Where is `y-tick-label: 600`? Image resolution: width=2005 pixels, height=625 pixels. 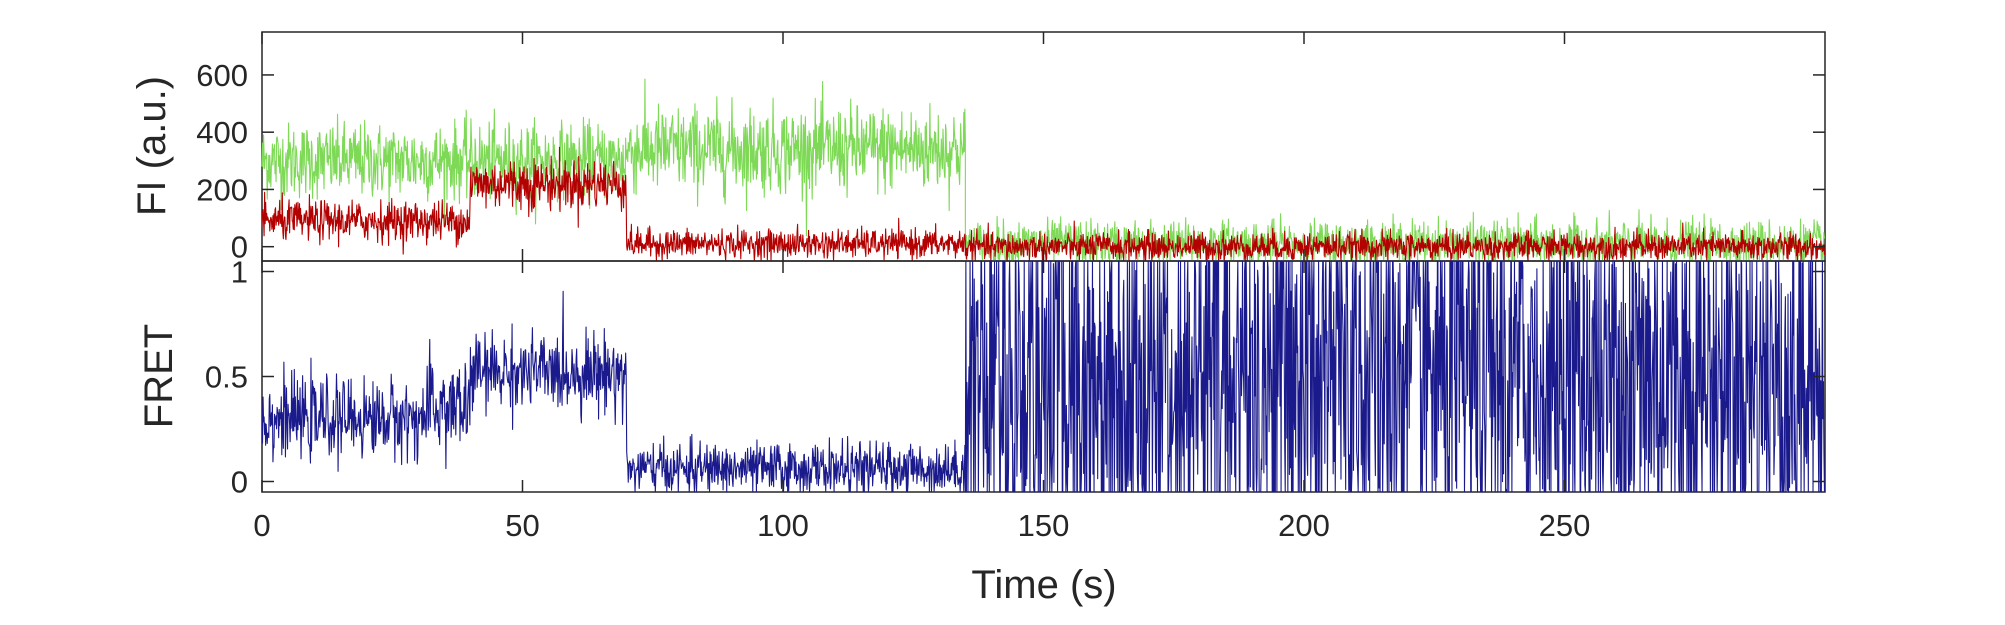
y-tick-label: 600 is located at coordinates (222, 75).